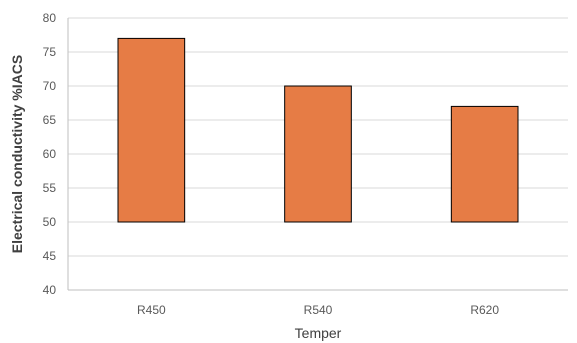  What do you see at coordinates (50, 222) in the screenshot?
I see `y-tick-label: 50` at bounding box center [50, 222].